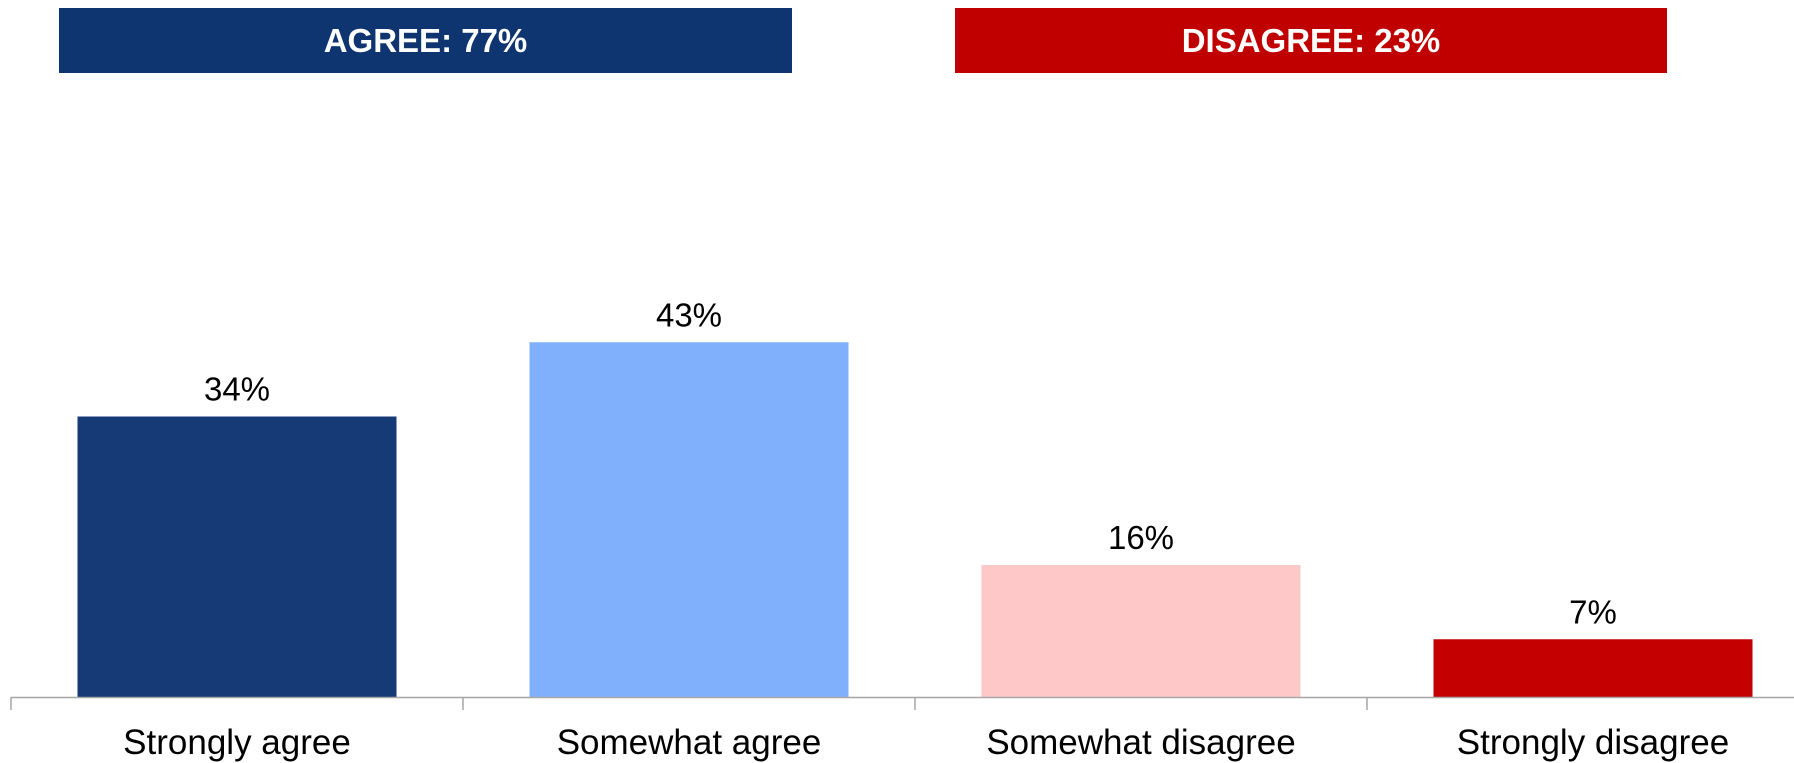  I want to click on bar-somewhat-agree, so click(689, 519).